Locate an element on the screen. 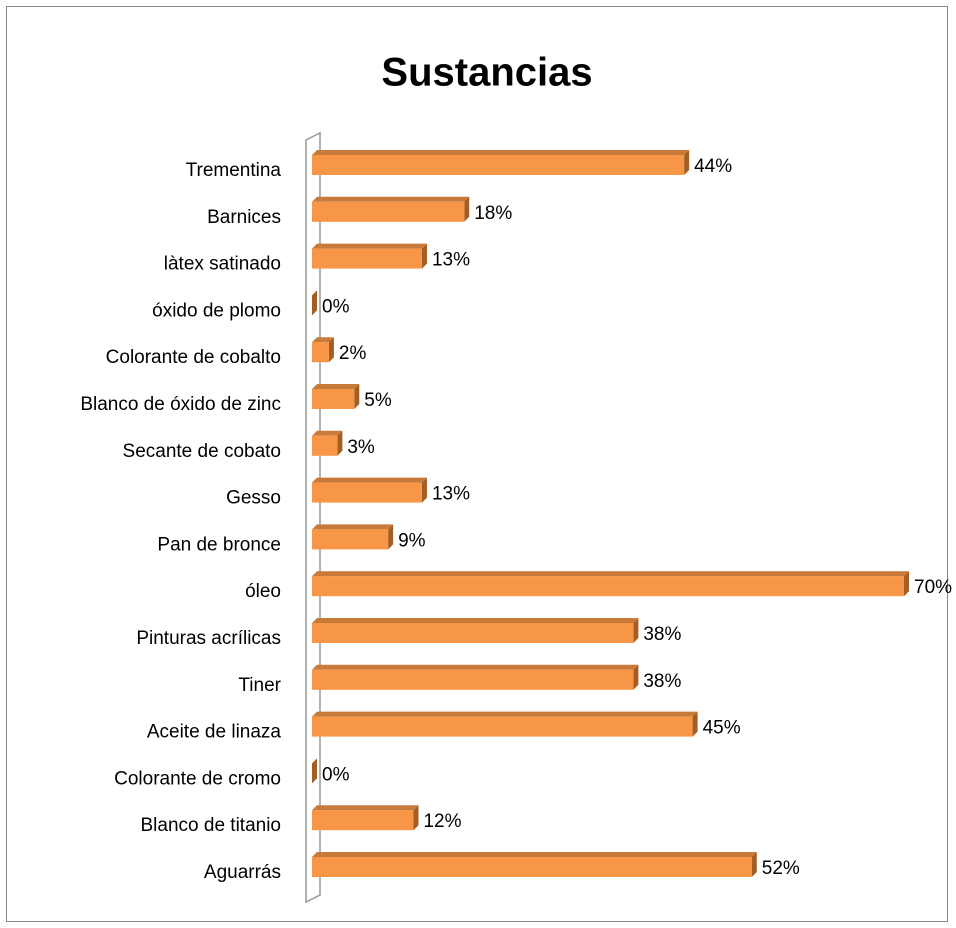  category-label: Barnices is located at coordinates (244, 217).